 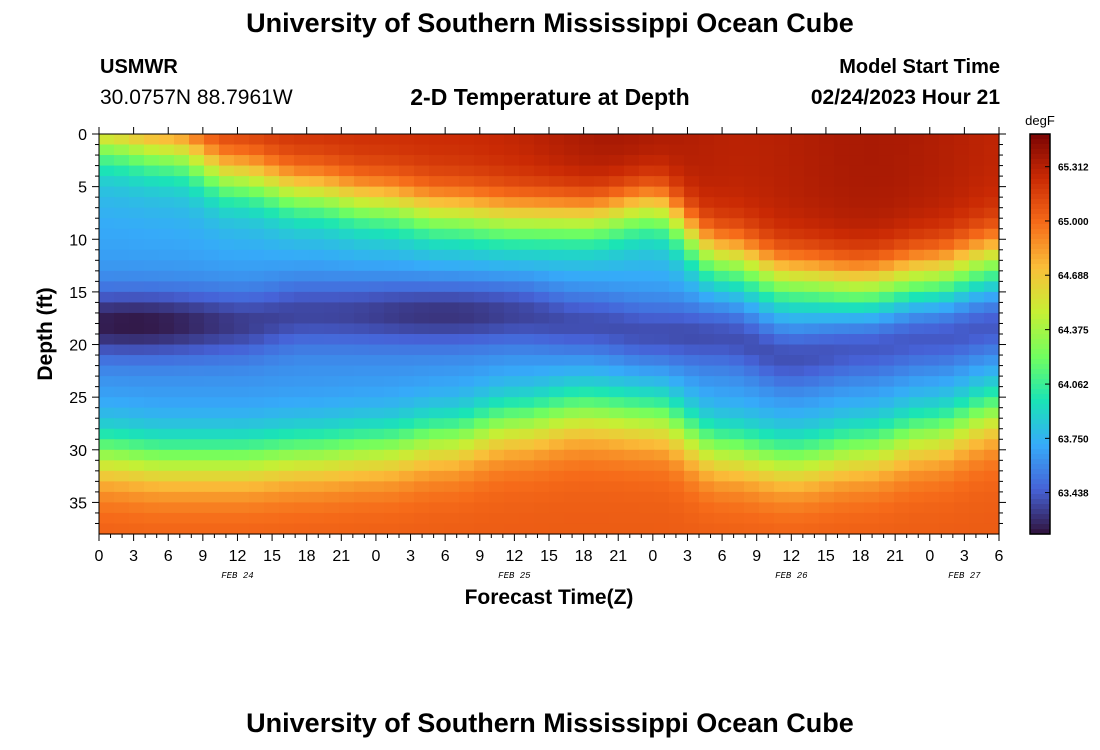 What do you see at coordinates (756, 556) in the screenshot?
I see `x-tick-label: 9` at bounding box center [756, 556].